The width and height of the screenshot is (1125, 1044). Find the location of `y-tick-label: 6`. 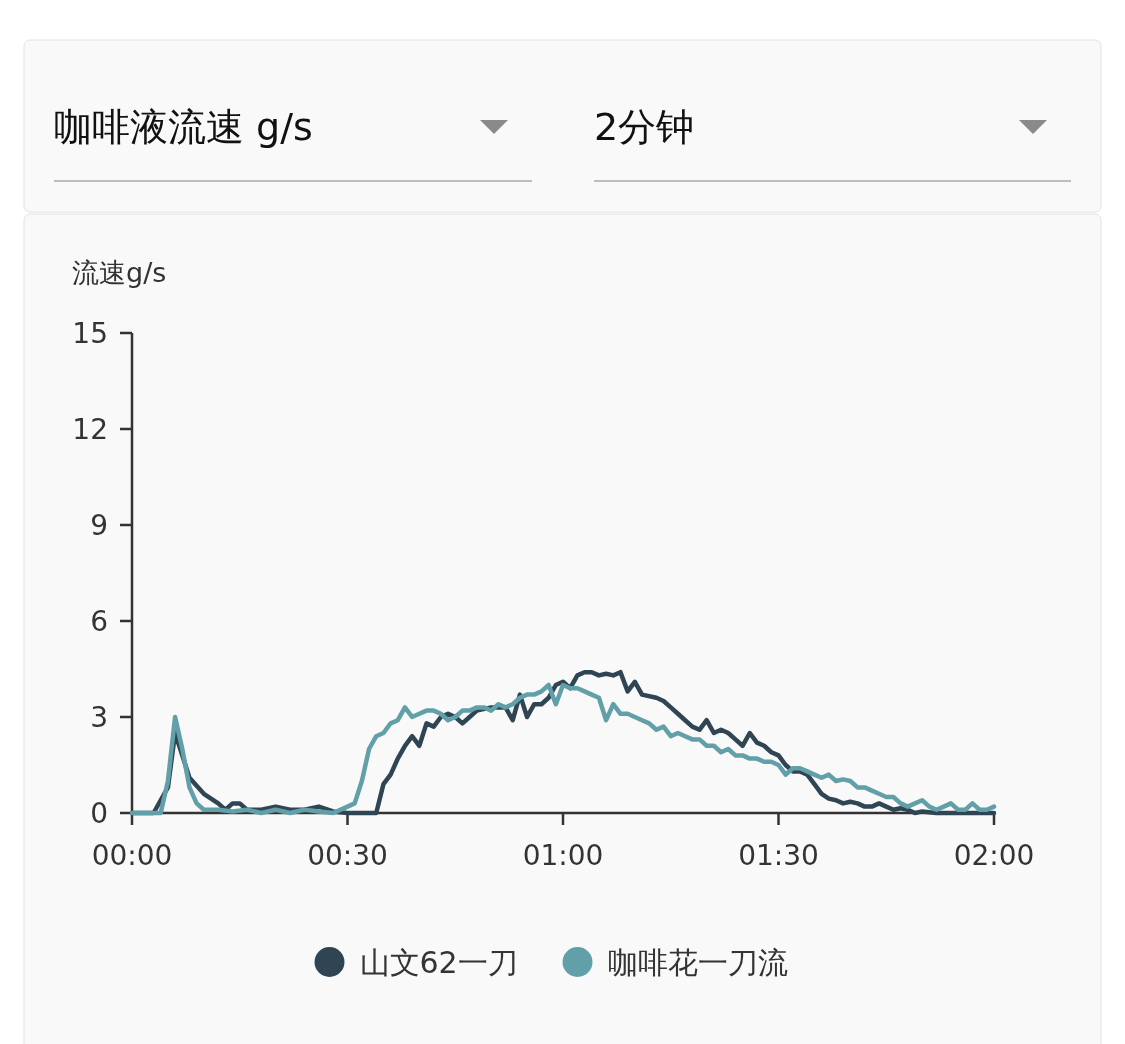

y-tick-label: 6 is located at coordinates (99, 621).